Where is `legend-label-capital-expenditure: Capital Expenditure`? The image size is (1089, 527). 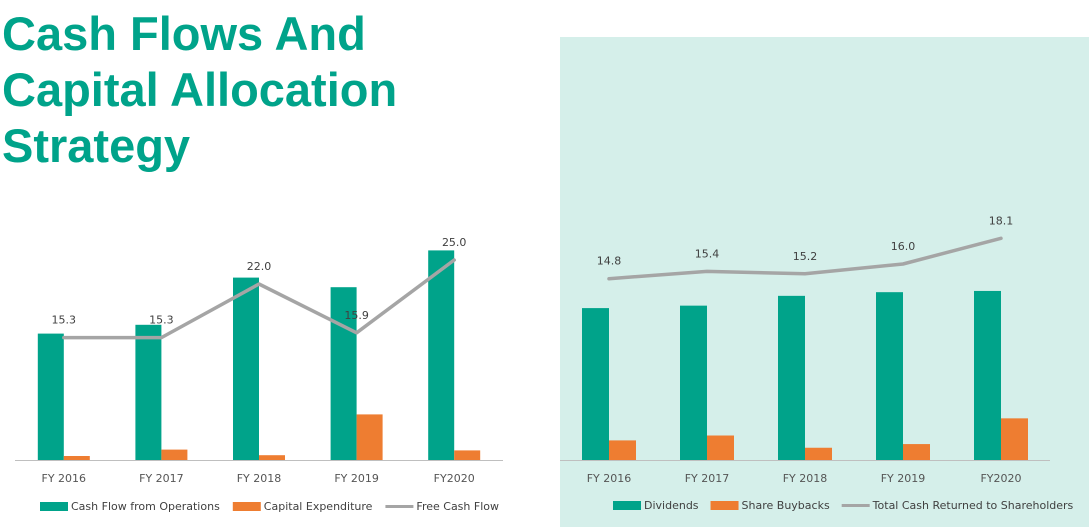 legend-label-capital-expenditure: Capital Expenditure is located at coordinates (318, 506).